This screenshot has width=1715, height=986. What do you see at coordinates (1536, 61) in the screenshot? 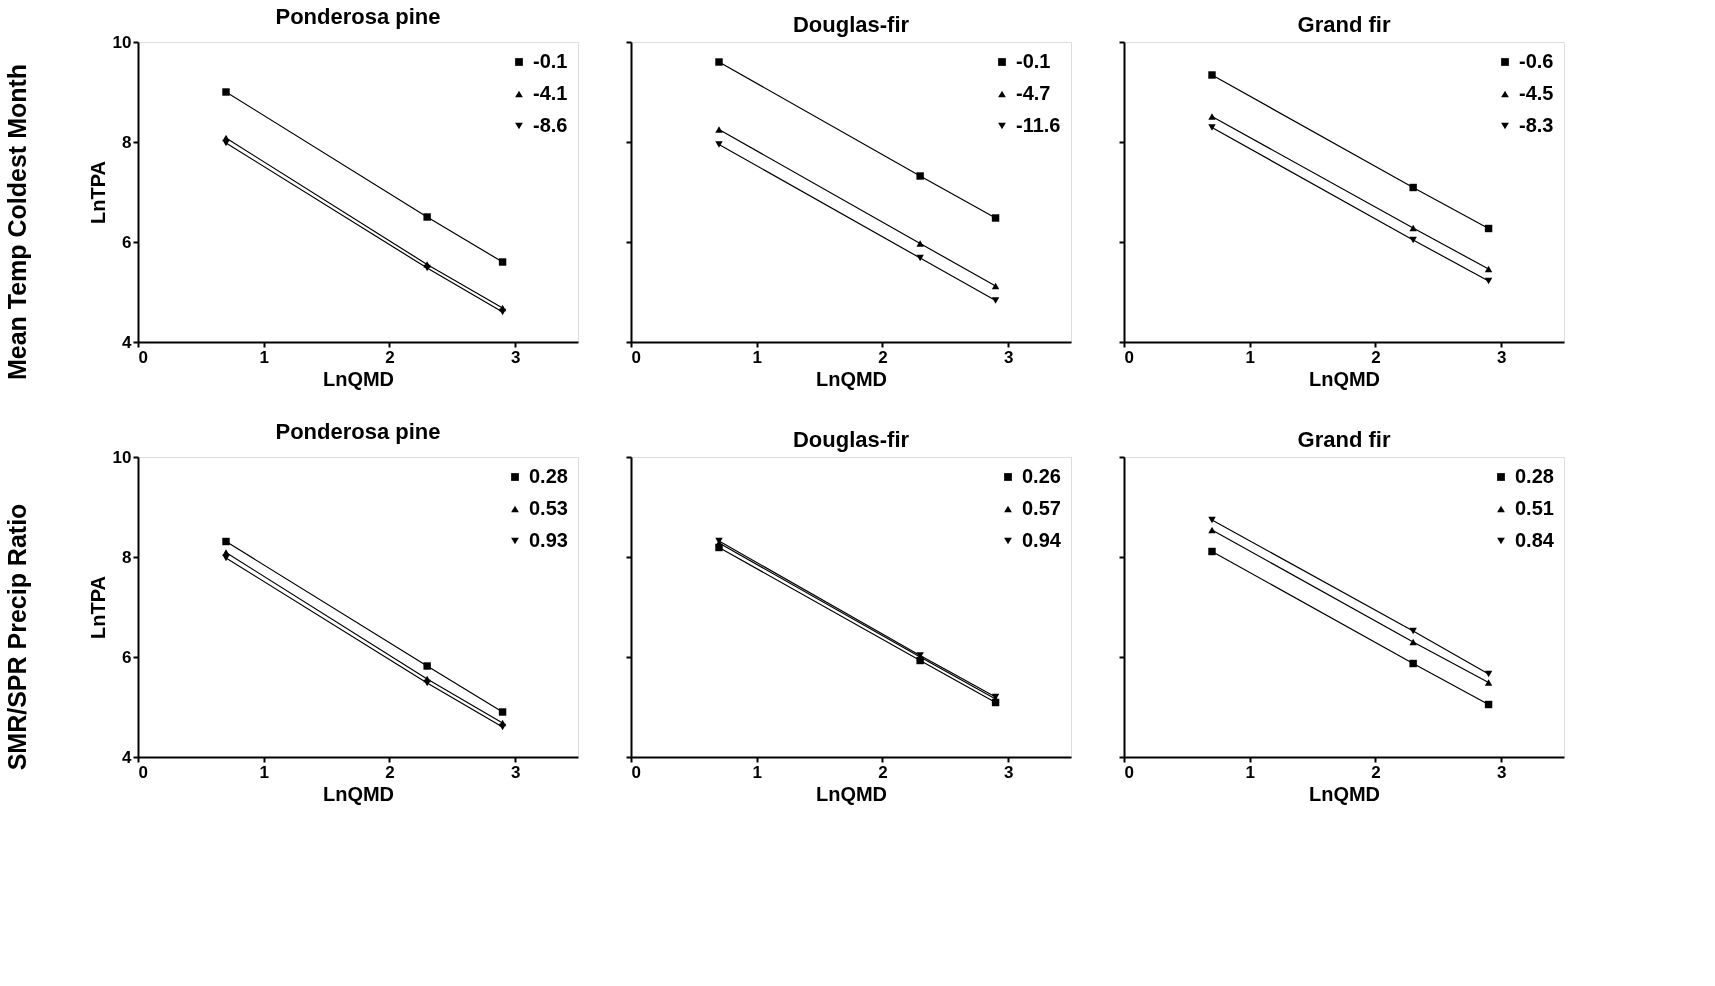
I see `legend-label: -0.6` at bounding box center [1536, 61].